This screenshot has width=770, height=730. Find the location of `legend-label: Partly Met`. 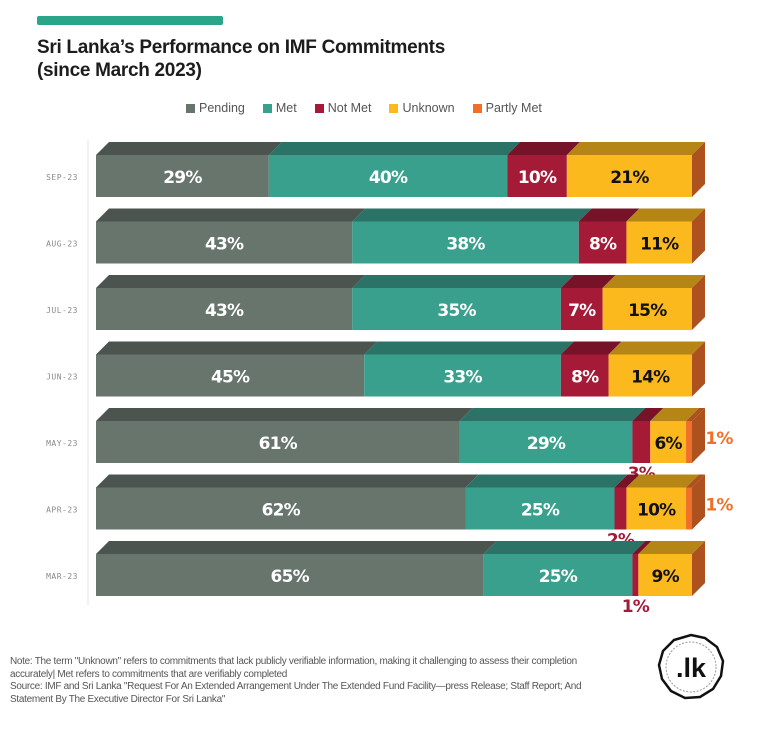

legend-label: Partly Met is located at coordinates (513, 108).